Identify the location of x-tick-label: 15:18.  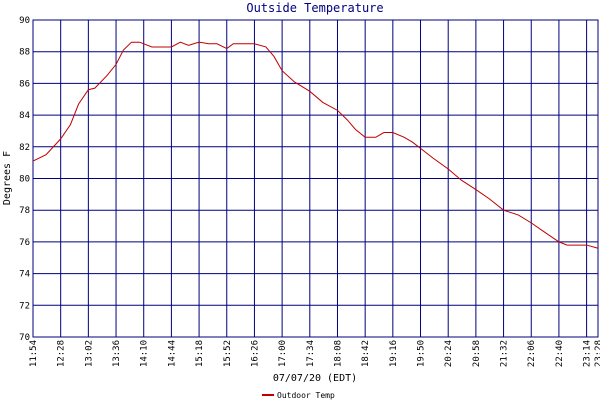
(200, 353).